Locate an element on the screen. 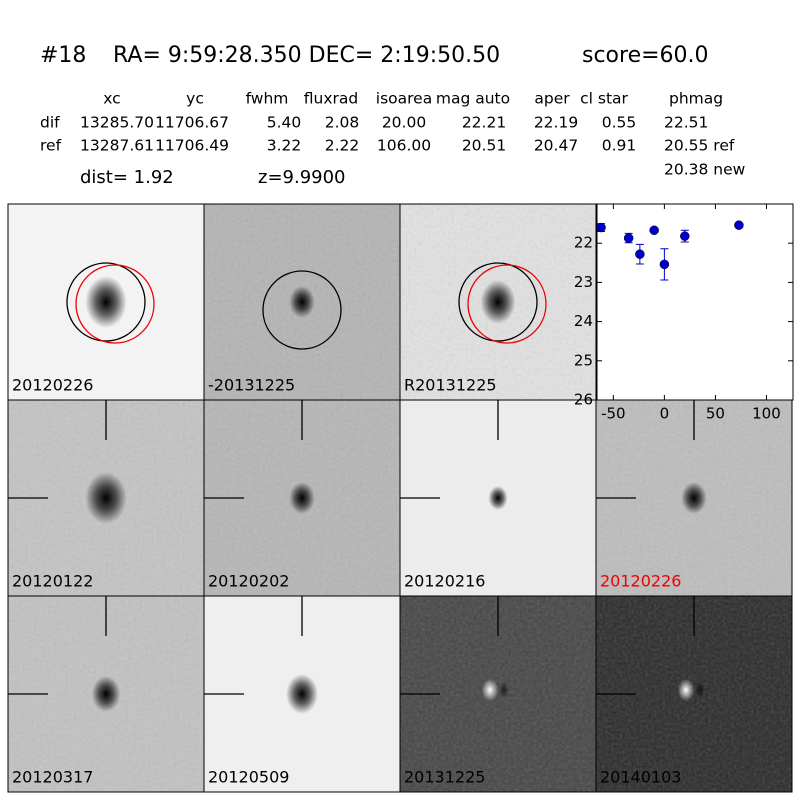 The width and height of the screenshot is (800, 804). cell: 11706.67 is located at coordinates (192, 123).